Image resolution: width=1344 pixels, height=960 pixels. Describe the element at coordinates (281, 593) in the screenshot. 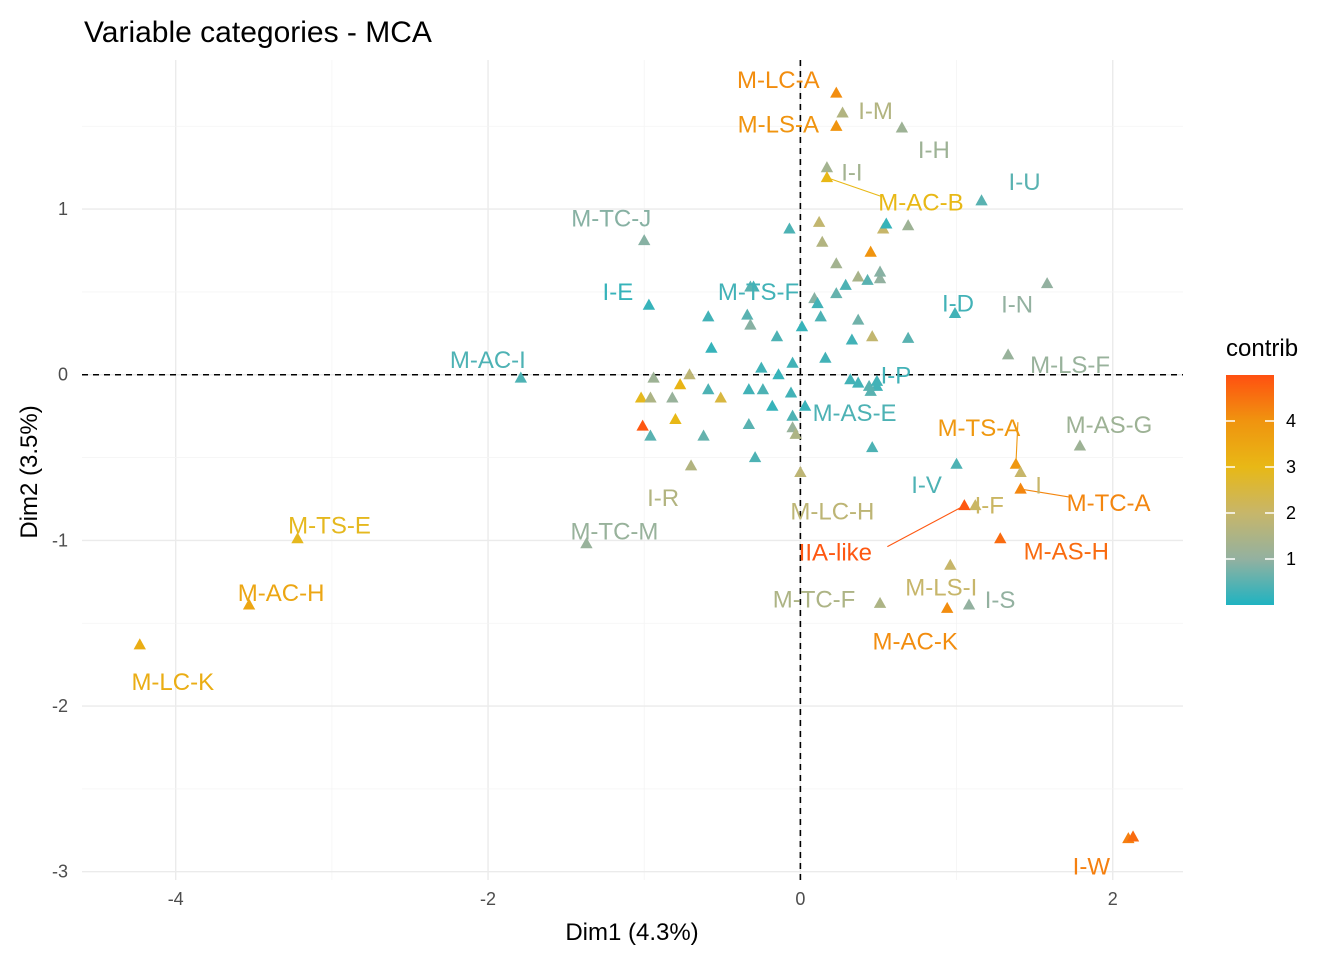

I see `point-label: M-AC-H` at that location.